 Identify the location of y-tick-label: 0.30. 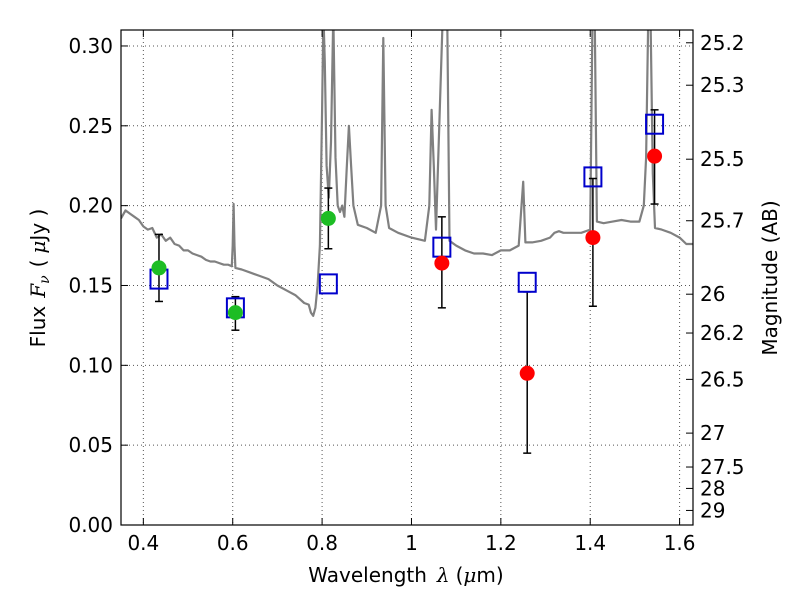
(90, 46).